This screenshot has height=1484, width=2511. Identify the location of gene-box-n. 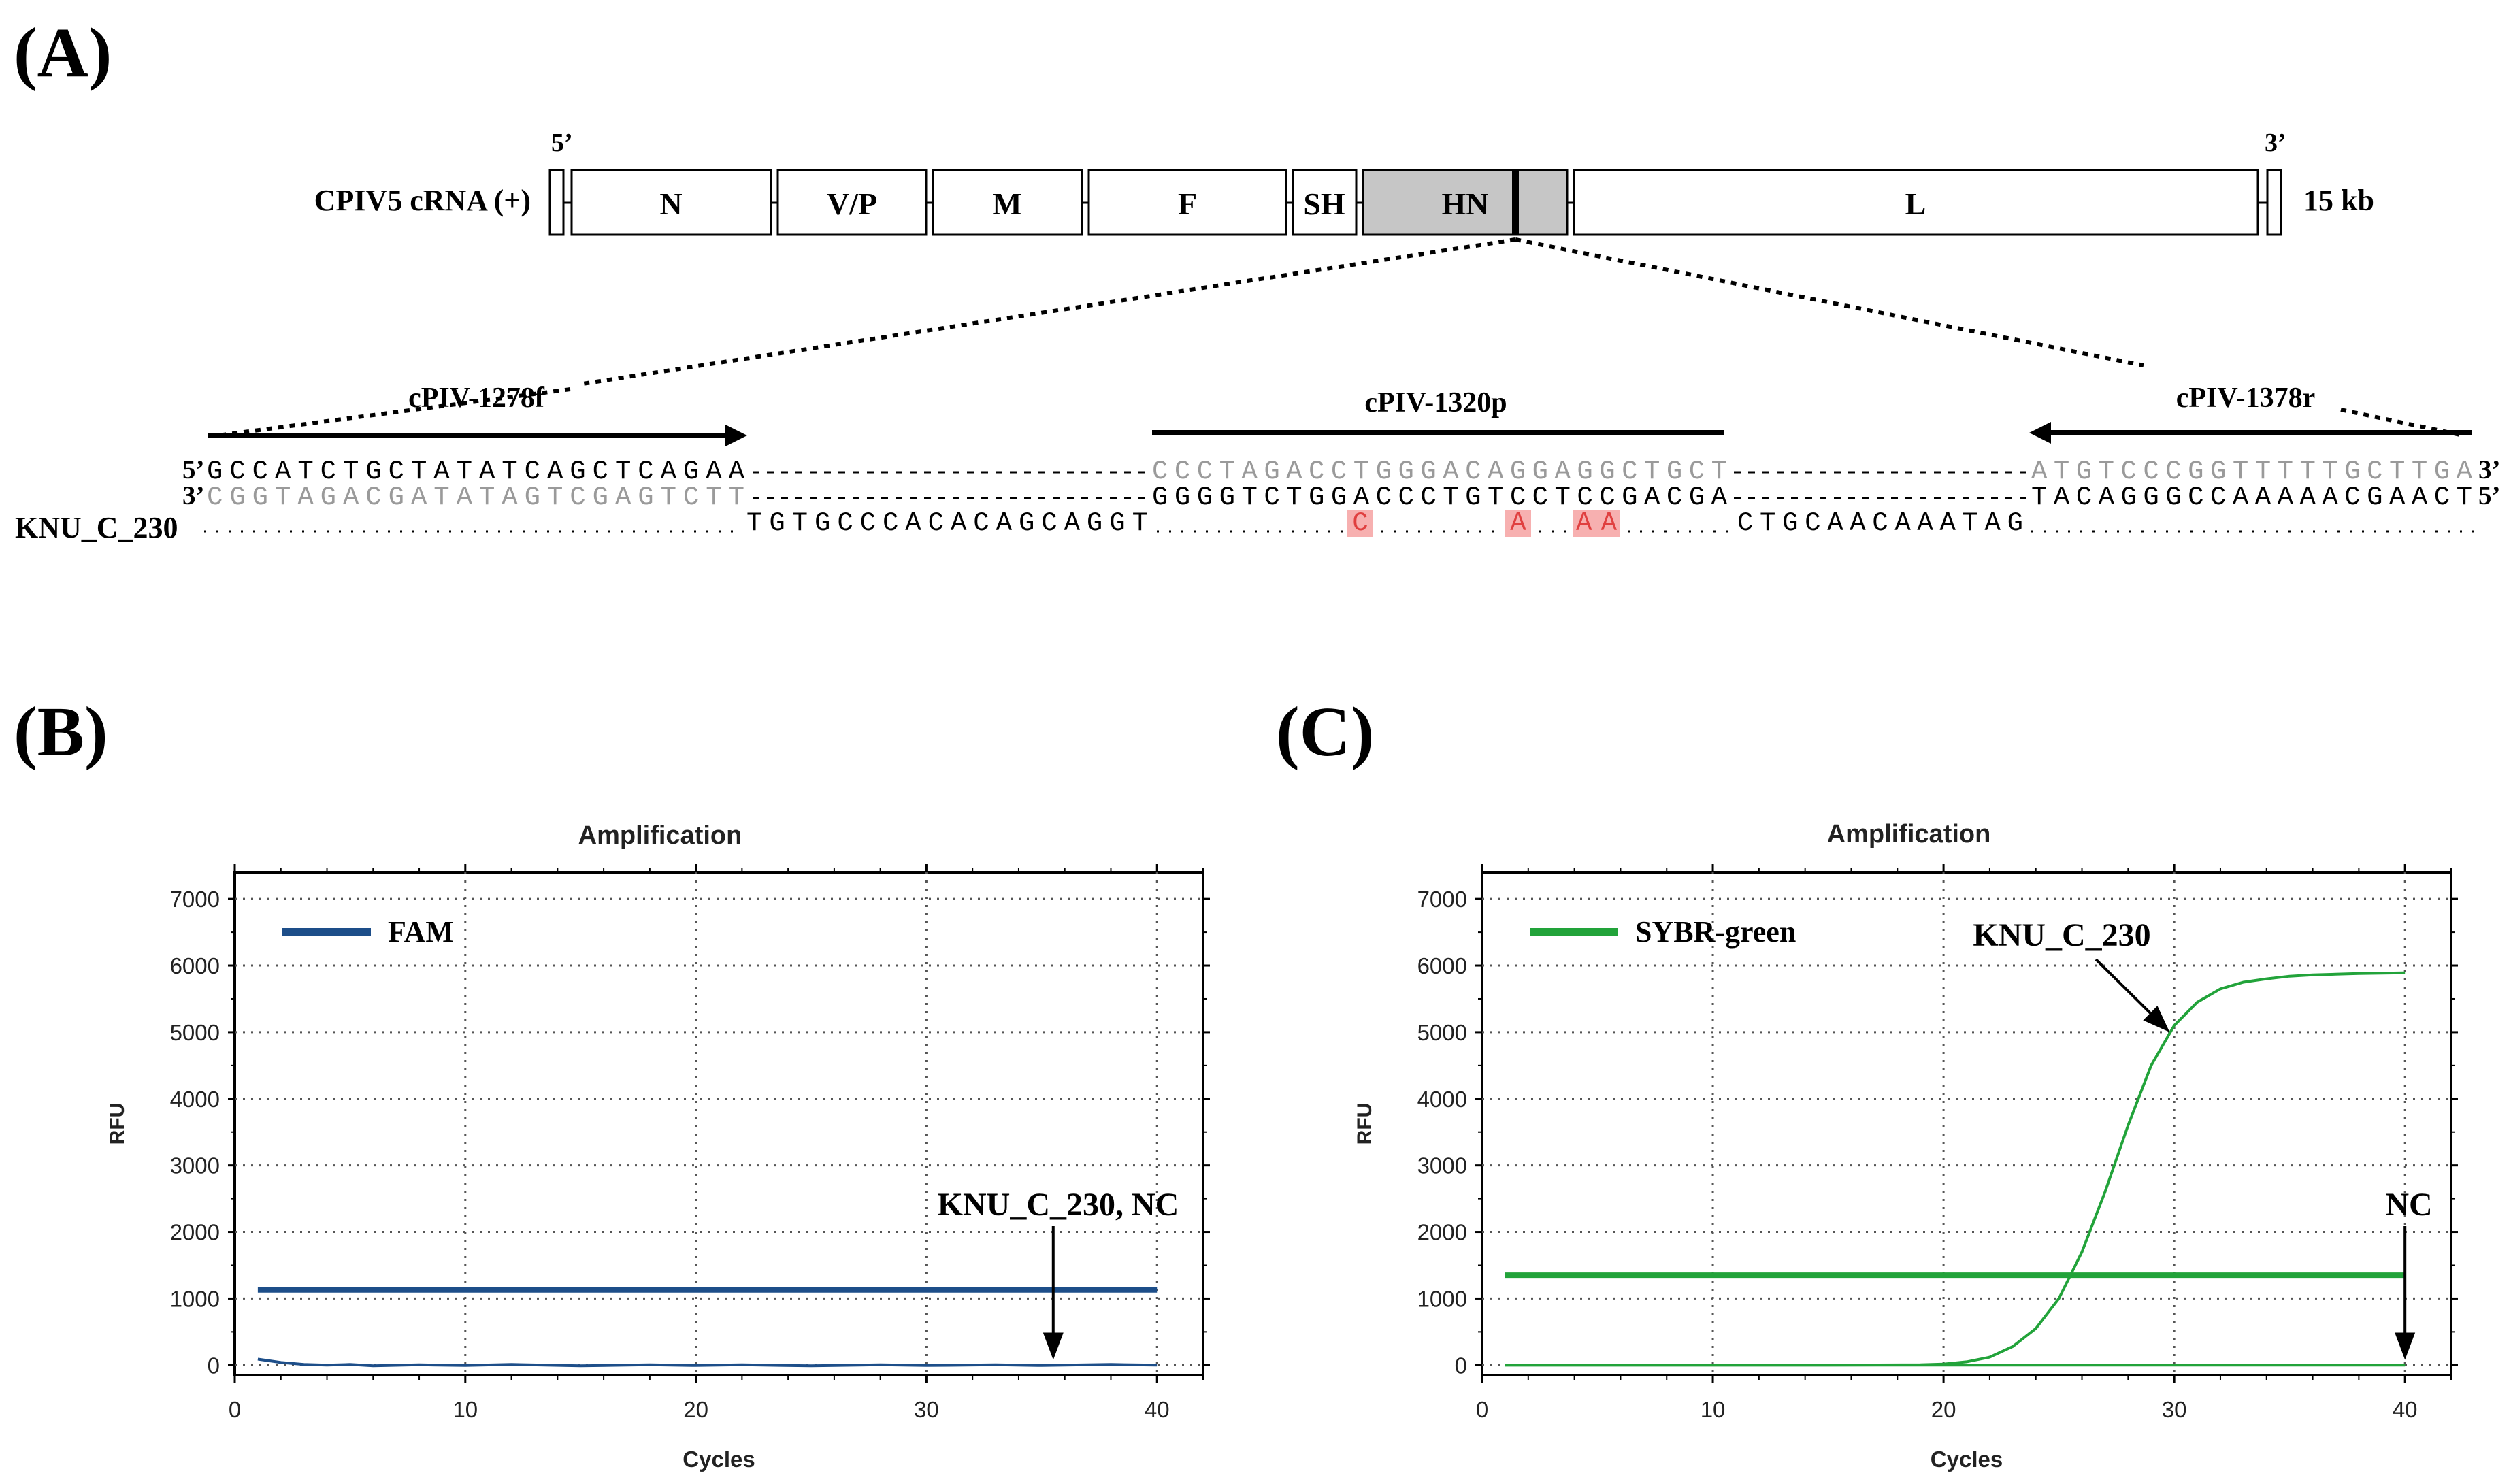
(671, 202).